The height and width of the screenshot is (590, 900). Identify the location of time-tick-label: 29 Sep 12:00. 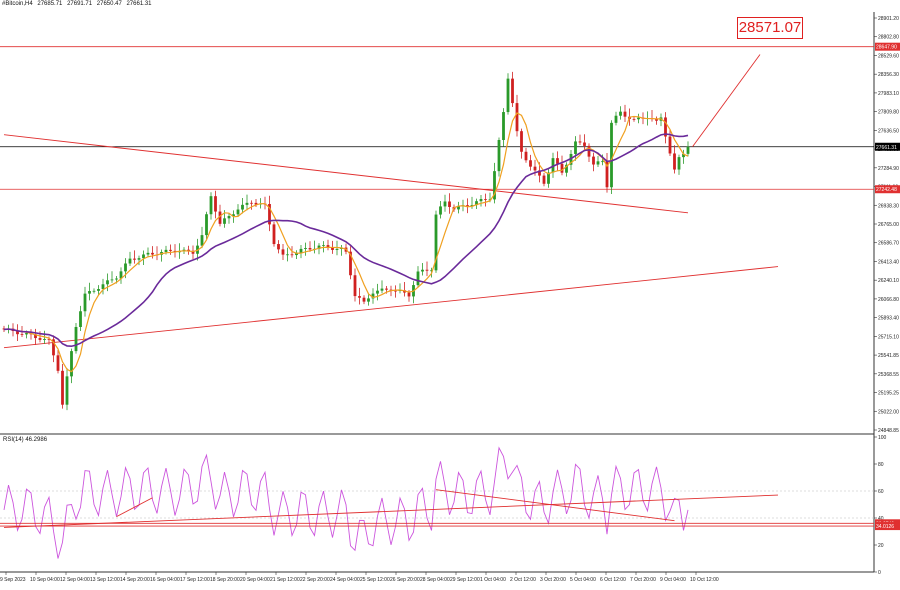
(465, 580).